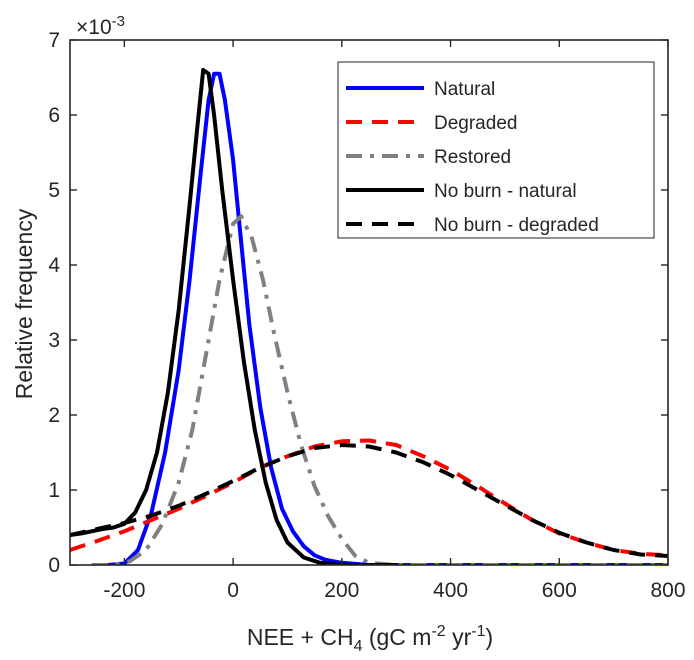 The image size is (694, 660). Describe the element at coordinates (54, 490) in the screenshot. I see `y-tick-label: 1` at that location.